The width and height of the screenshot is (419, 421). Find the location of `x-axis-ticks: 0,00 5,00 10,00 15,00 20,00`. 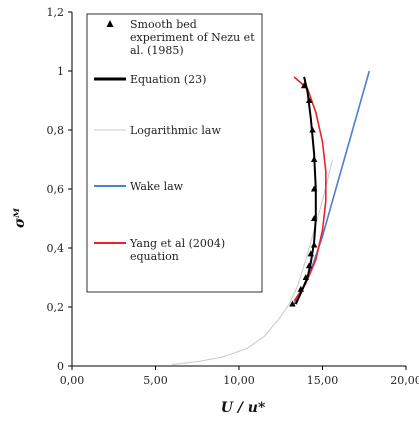

x-axis-ticks: 0,00 5,00 10,00 15,00 20,00 is located at coordinates (239, 376).